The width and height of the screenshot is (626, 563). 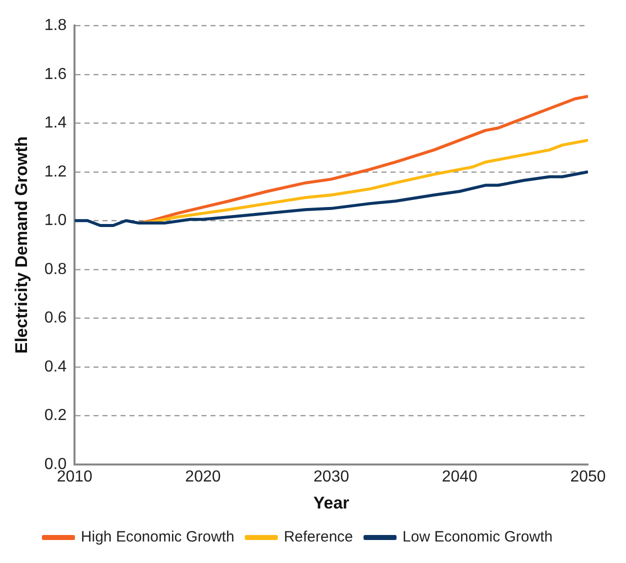 I want to click on y-axis-title: Electricity Demand Growth, so click(x=21, y=245).